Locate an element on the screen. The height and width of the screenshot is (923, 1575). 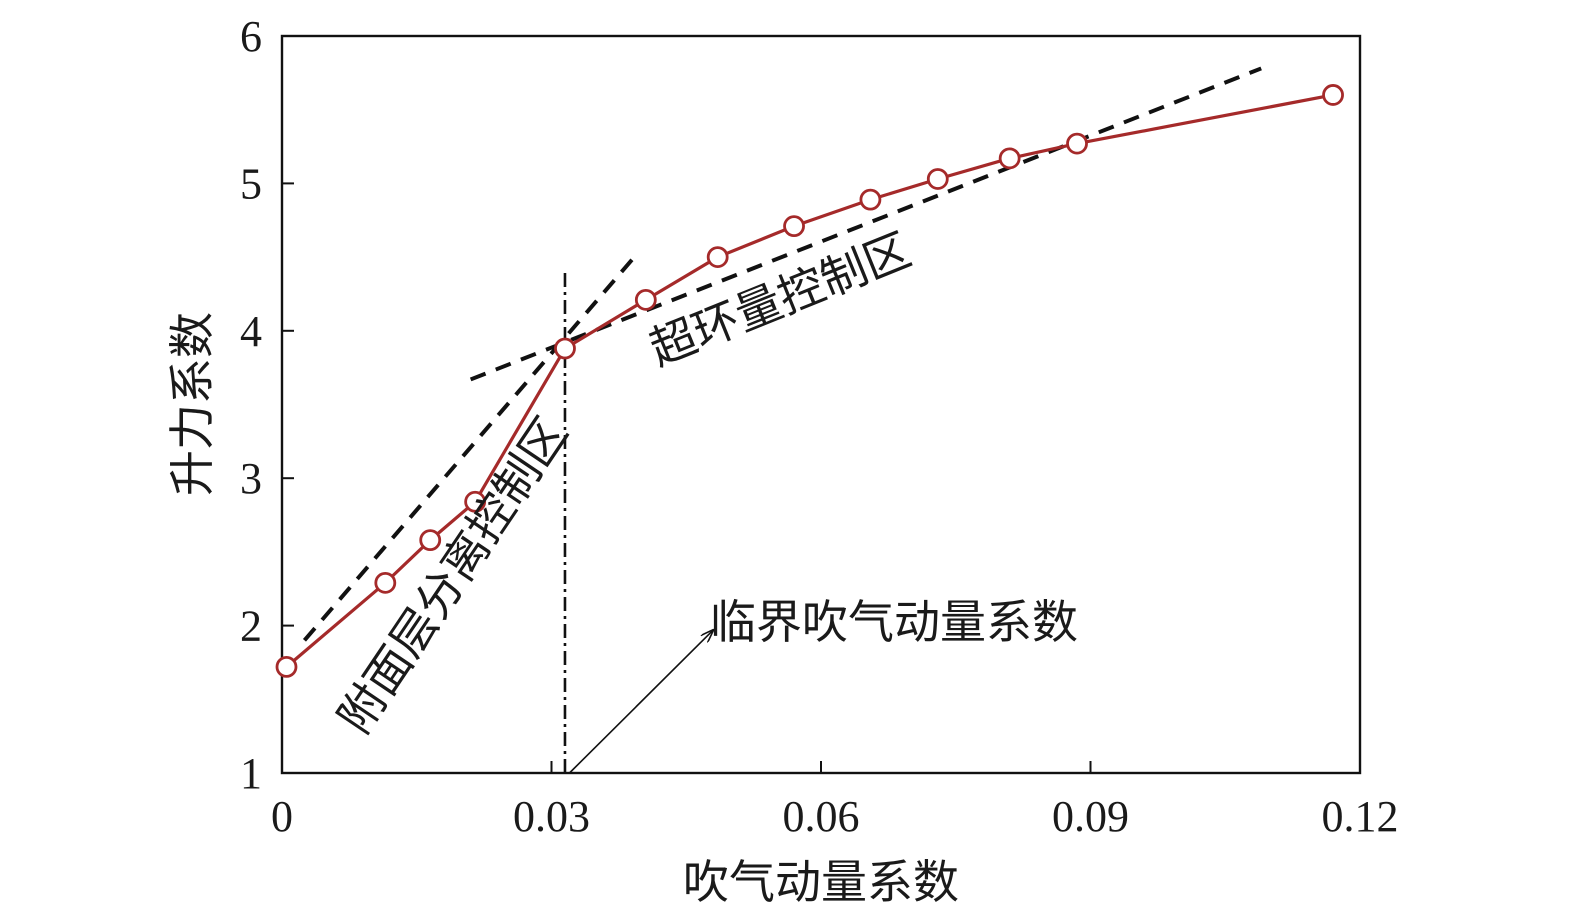
y-tick-label: 5 is located at coordinates (251, 183).